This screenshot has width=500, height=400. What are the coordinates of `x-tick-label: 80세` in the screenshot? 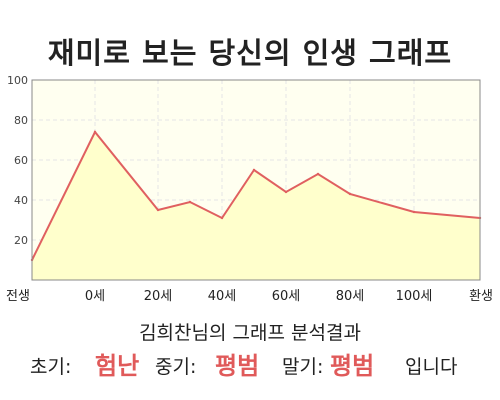 It's located at (350, 296).